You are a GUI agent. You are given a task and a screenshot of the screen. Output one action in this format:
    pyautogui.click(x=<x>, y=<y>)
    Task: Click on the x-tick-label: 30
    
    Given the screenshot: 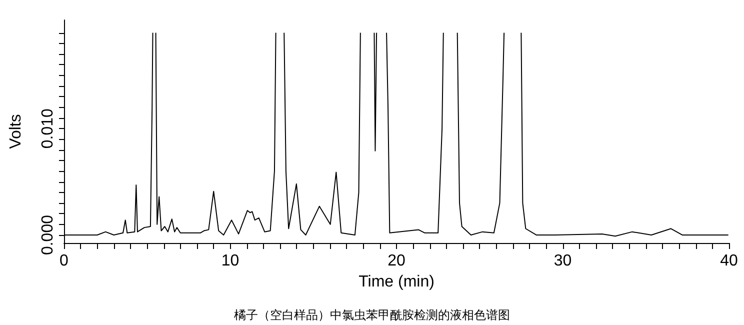 What is the action you would take?
    pyautogui.click(x=563, y=261)
    